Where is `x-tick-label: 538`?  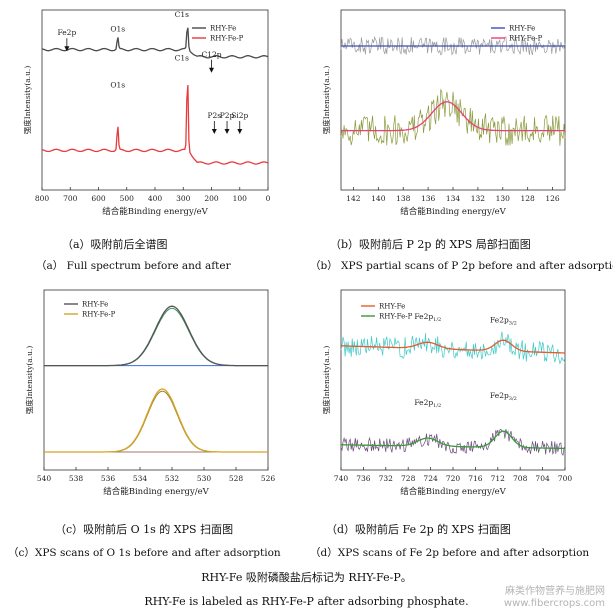
x-tick-label: 538 is located at coordinates (76, 478).